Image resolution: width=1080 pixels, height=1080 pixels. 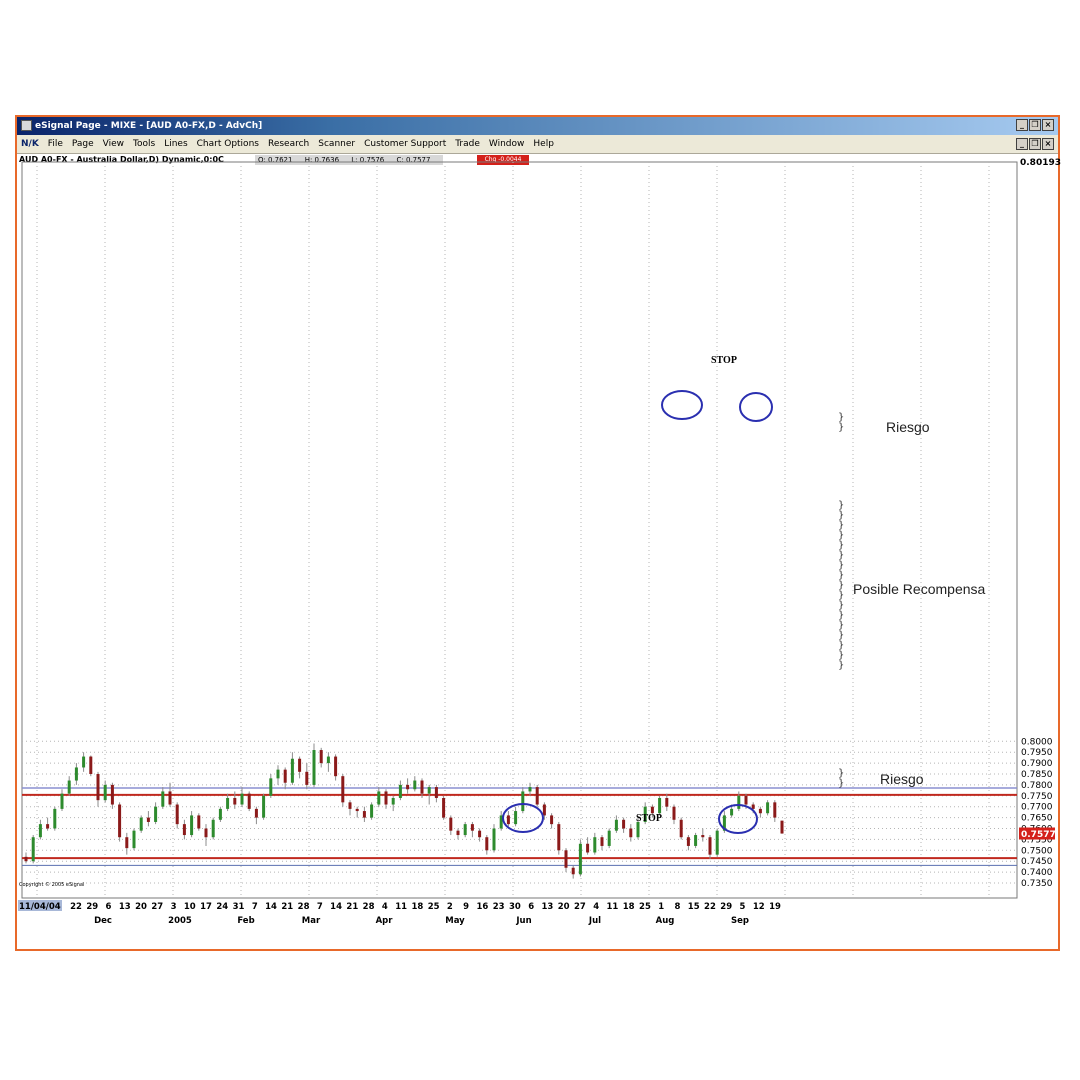 What do you see at coordinates (1037, 797) in the screenshot?
I see `price-axis-label: 0.7750` at bounding box center [1037, 797].